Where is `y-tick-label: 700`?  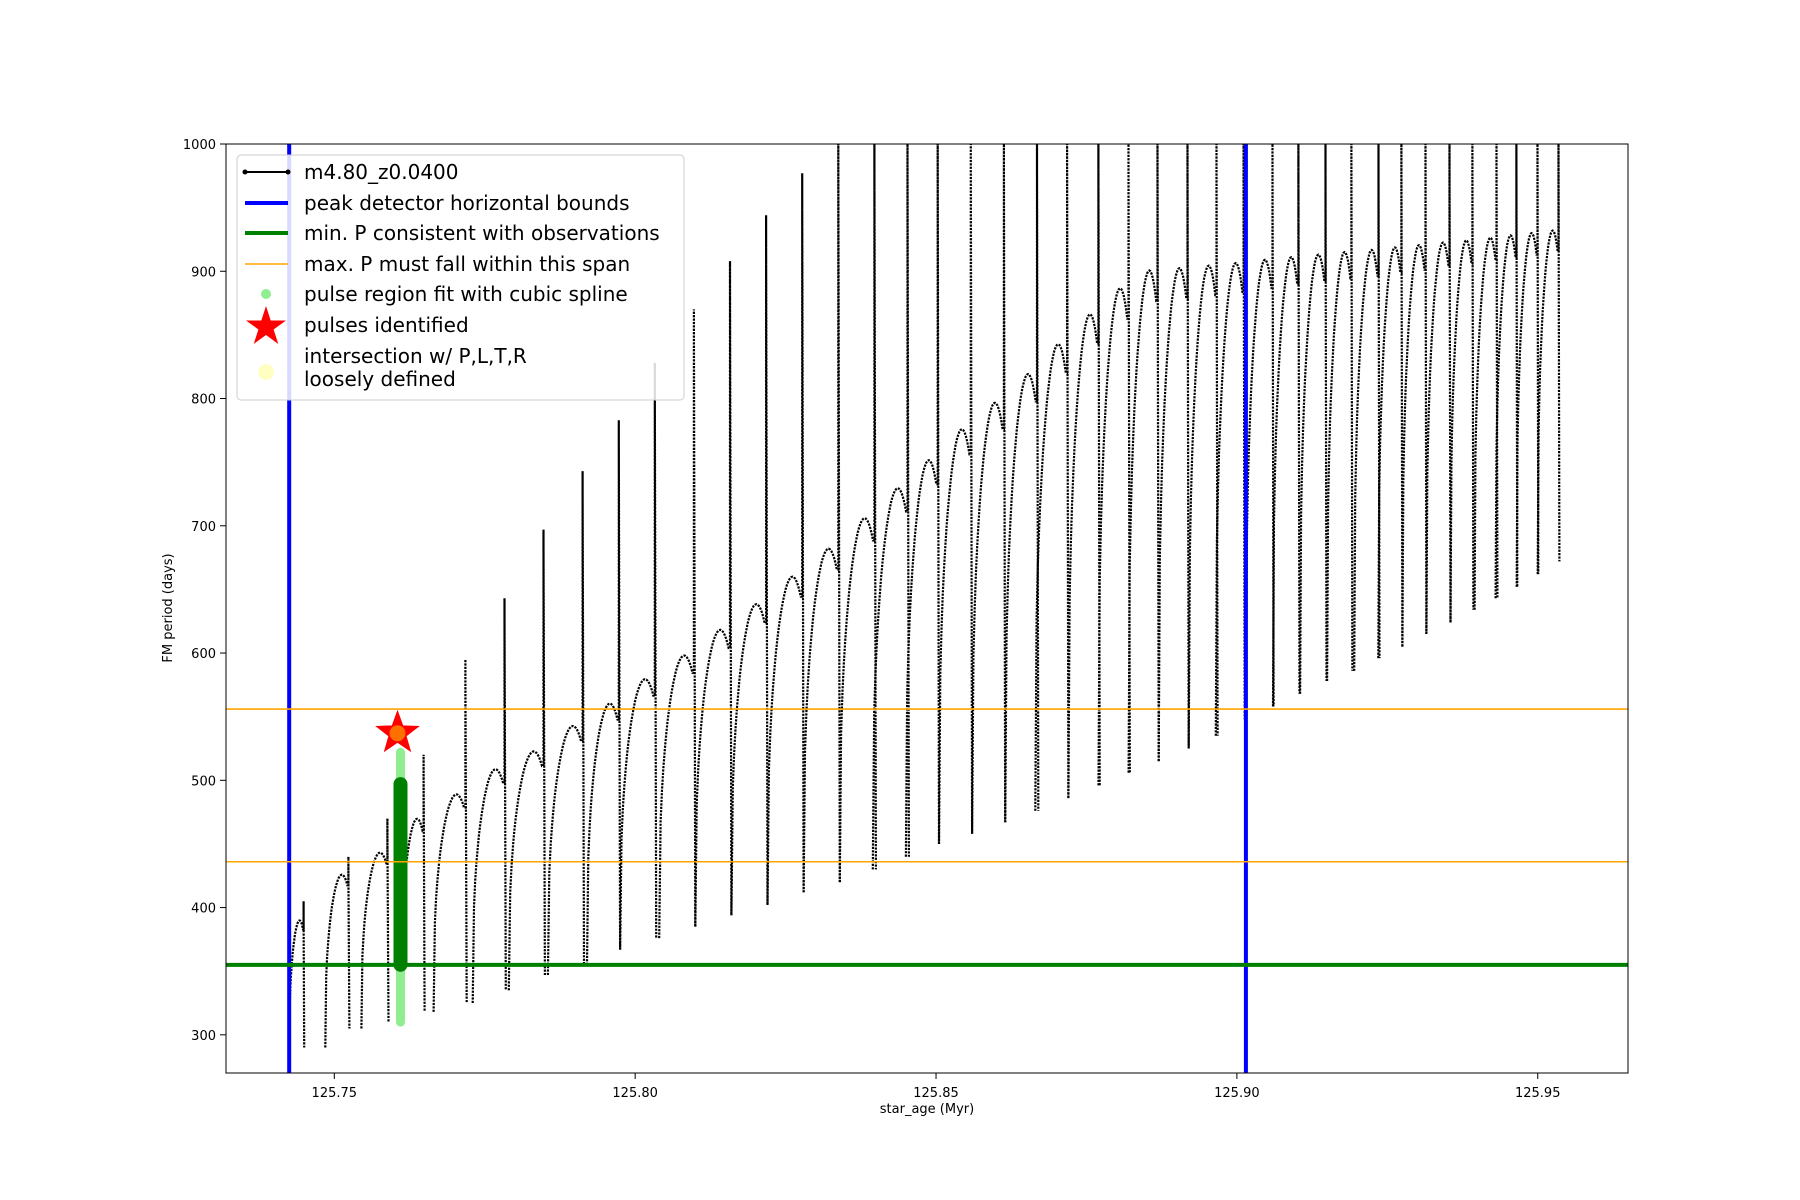
y-tick-label: 700 is located at coordinates (203, 527).